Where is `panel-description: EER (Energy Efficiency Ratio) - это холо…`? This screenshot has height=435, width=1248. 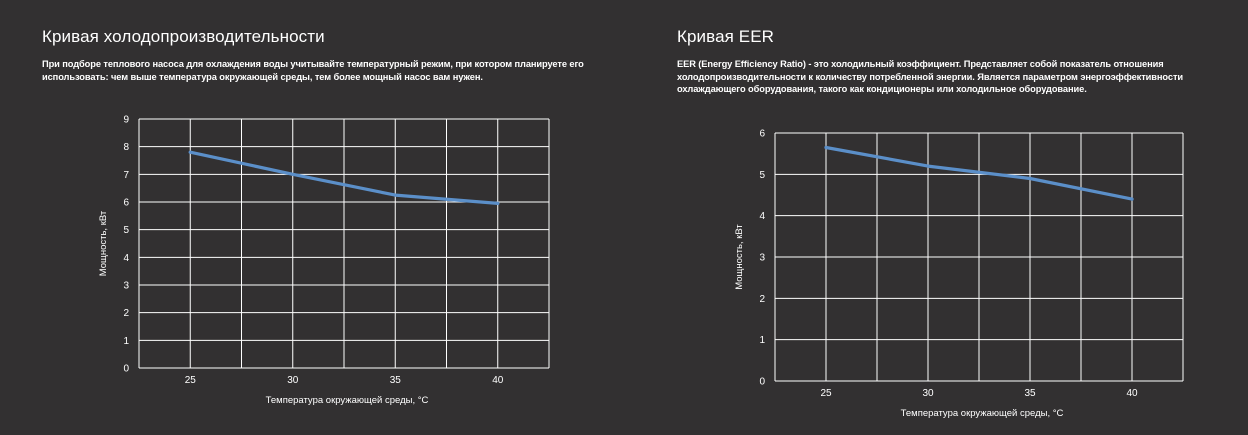
panel-description: EER (Energy Efficiency Ratio) - это холо… is located at coordinates (930, 76).